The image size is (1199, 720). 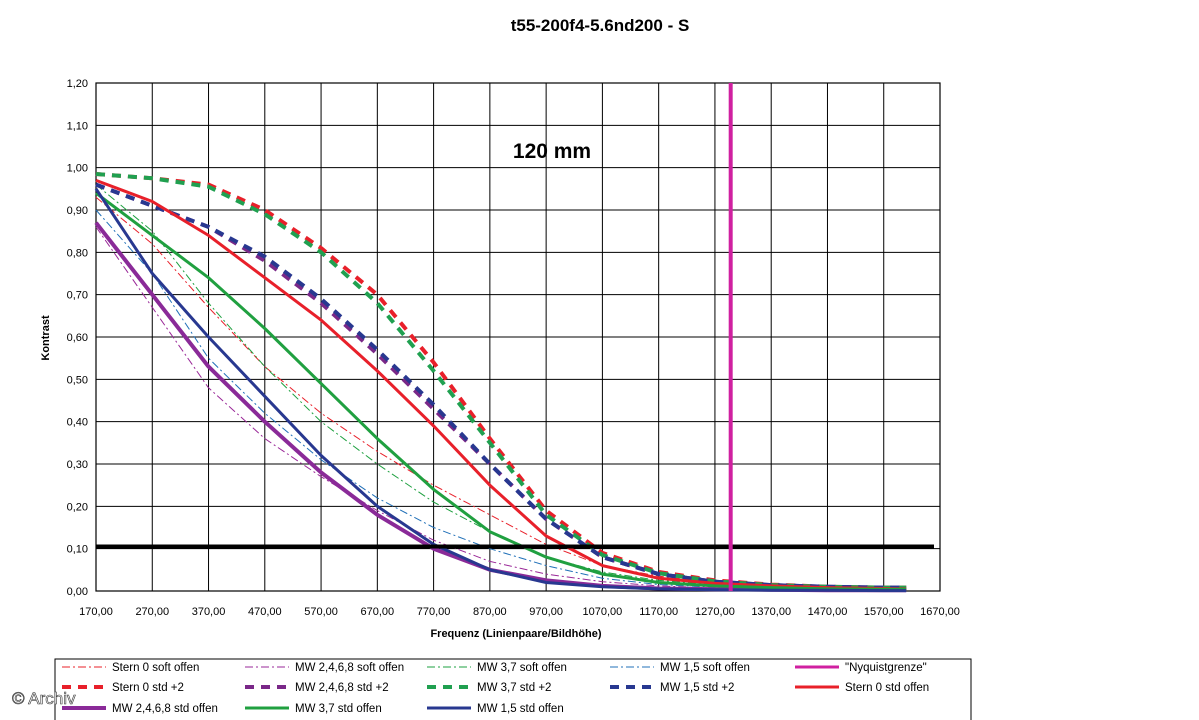 What do you see at coordinates (434, 612) in the screenshot?
I see `x-tick-label: 770,00` at bounding box center [434, 612].